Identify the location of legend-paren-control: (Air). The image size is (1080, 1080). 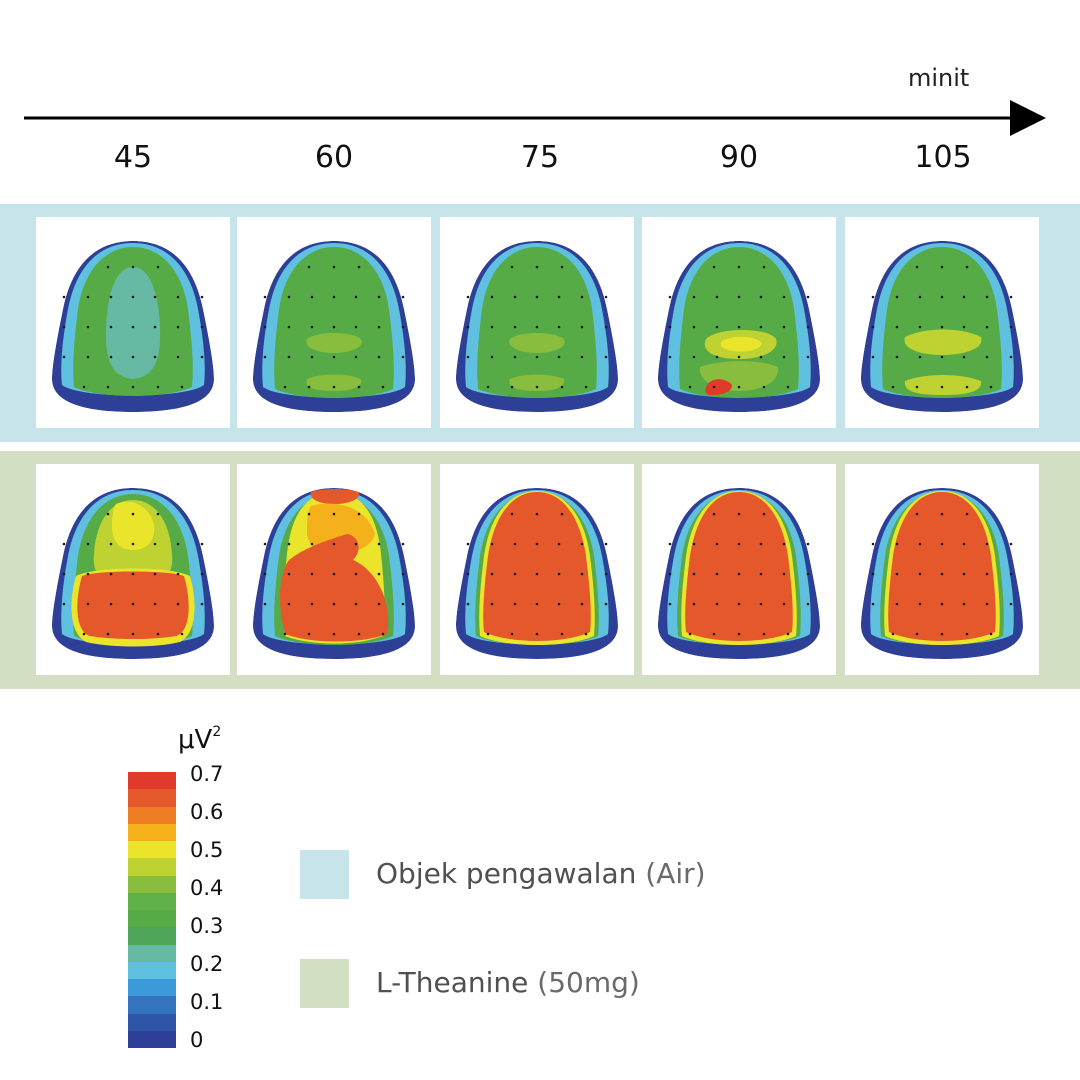
(675, 873).